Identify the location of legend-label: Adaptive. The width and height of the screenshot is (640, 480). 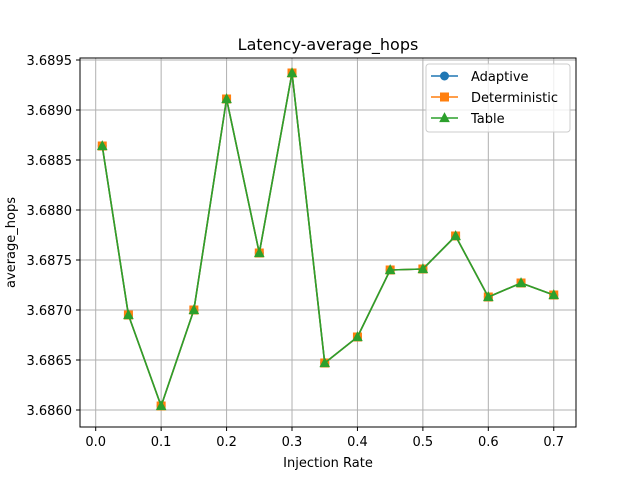
(500, 77).